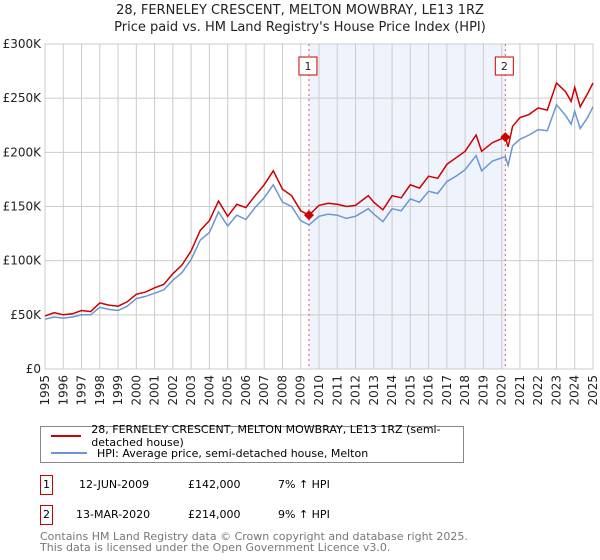 The image size is (600, 560). I want to click on x-tick-label: 2019, so click(483, 390).